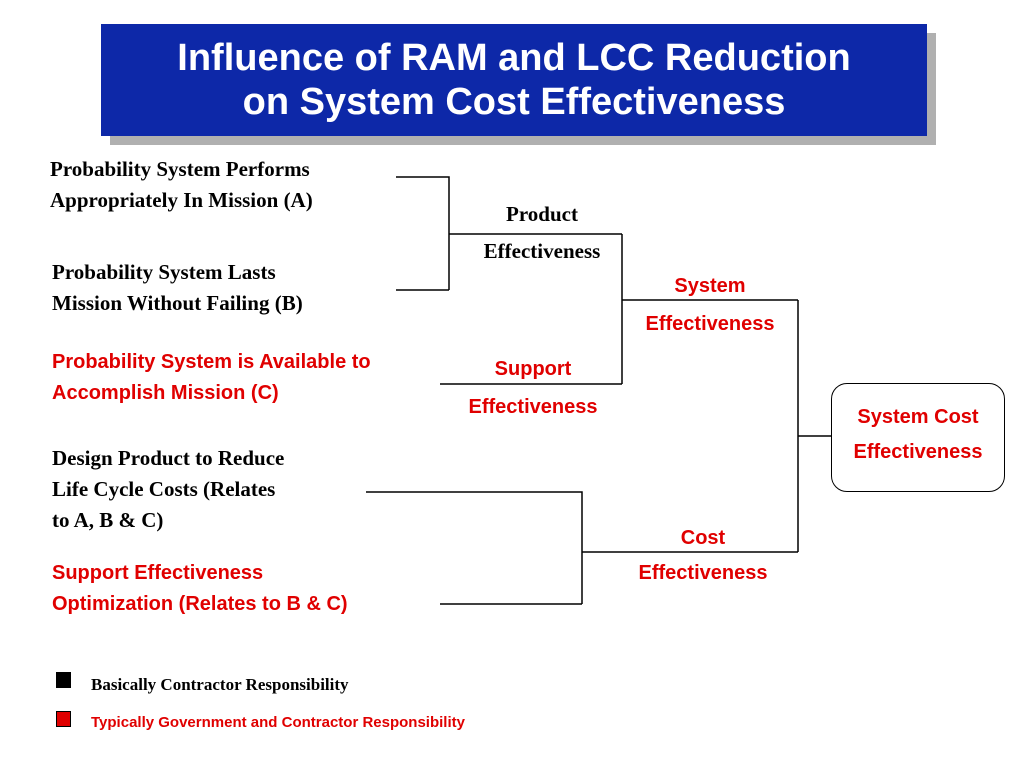 The image size is (1024, 768). What do you see at coordinates (211, 362) in the screenshot?
I see `input-c-line-1: Probability System is Available to` at bounding box center [211, 362].